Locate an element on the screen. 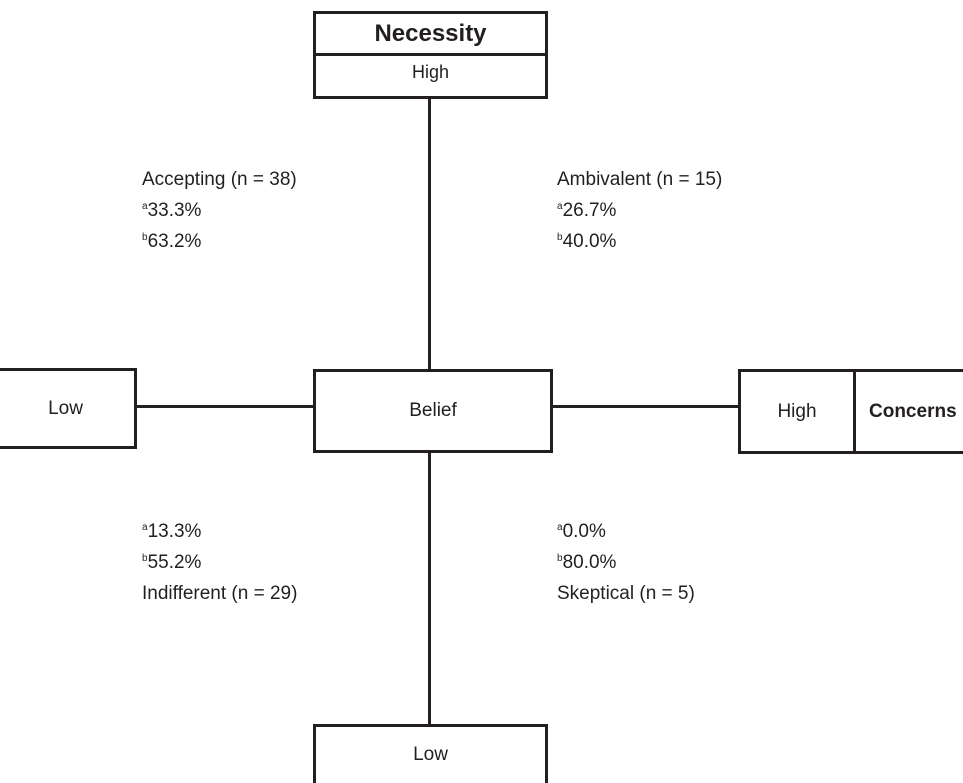 The image size is (963, 783). concerns-title: Concerns is located at coordinates (913, 411).